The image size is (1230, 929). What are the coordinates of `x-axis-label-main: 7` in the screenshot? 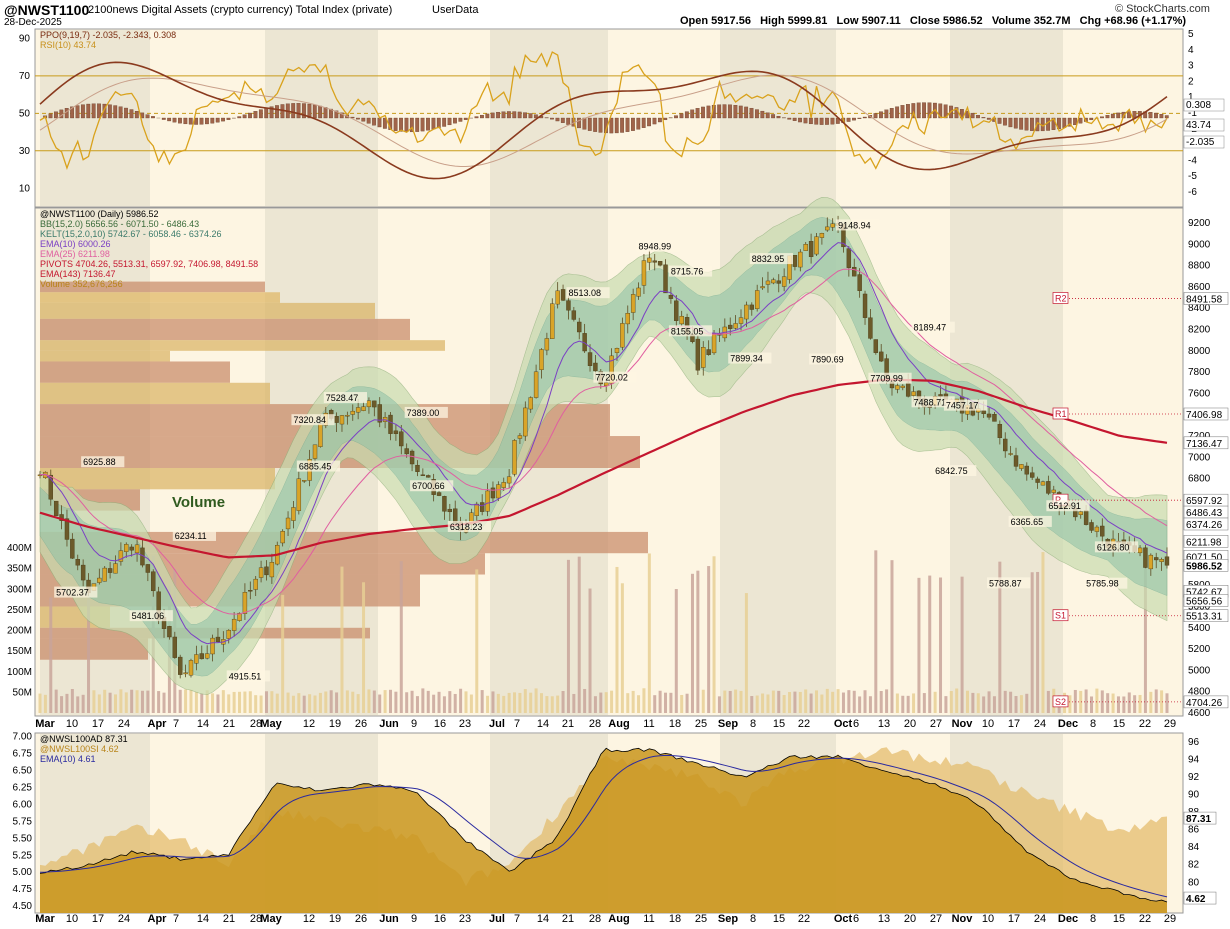 It's located at (517, 724).